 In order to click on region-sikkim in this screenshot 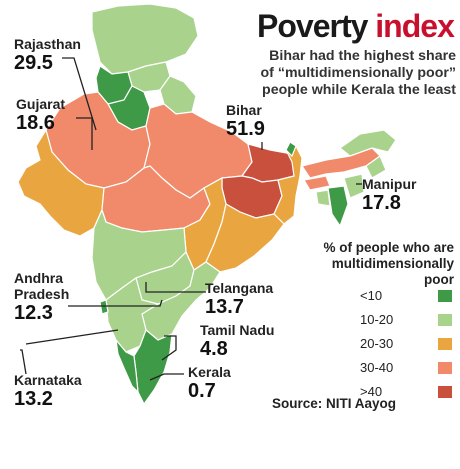, I will do `click(291, 149)`.